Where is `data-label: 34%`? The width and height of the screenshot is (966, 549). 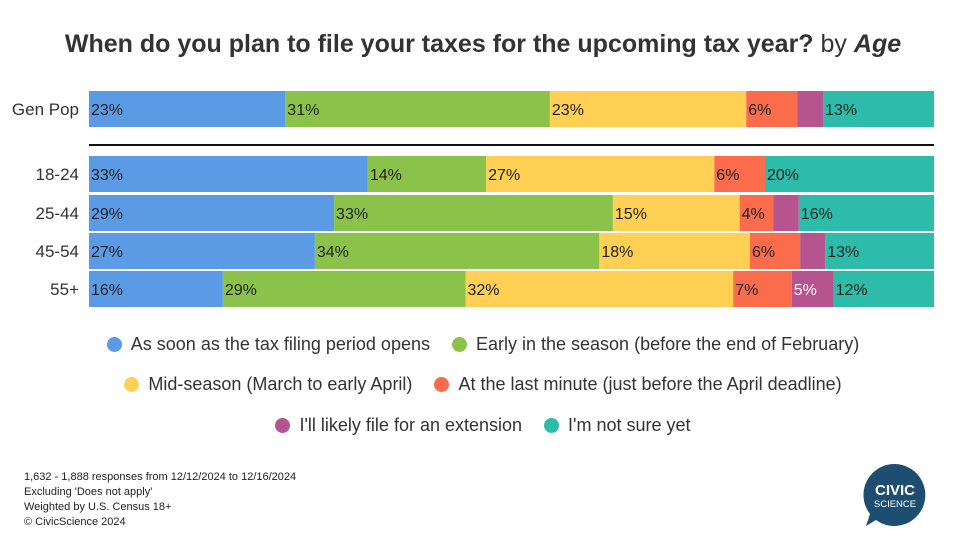 data-label: 34% is located at coordinates (333, 252).